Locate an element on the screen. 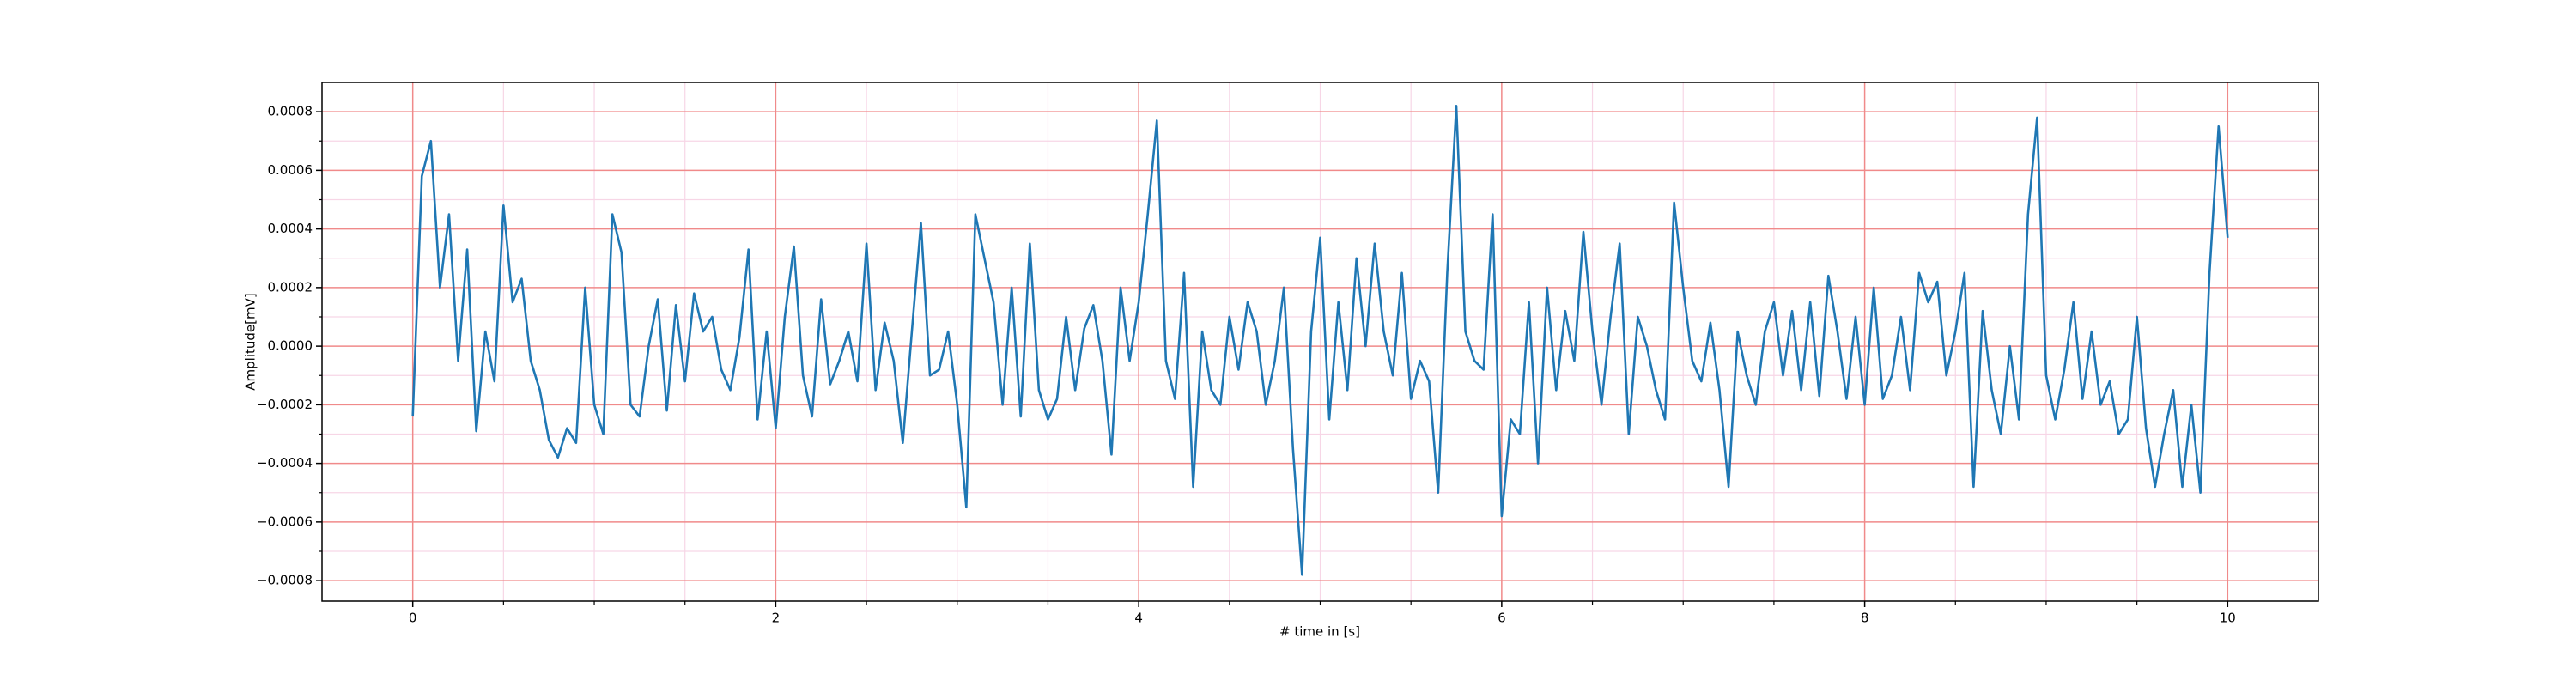 This screenshot has width=2576, height=687. y-tick-label: −0.0008 is located at coordinates (285, 580).